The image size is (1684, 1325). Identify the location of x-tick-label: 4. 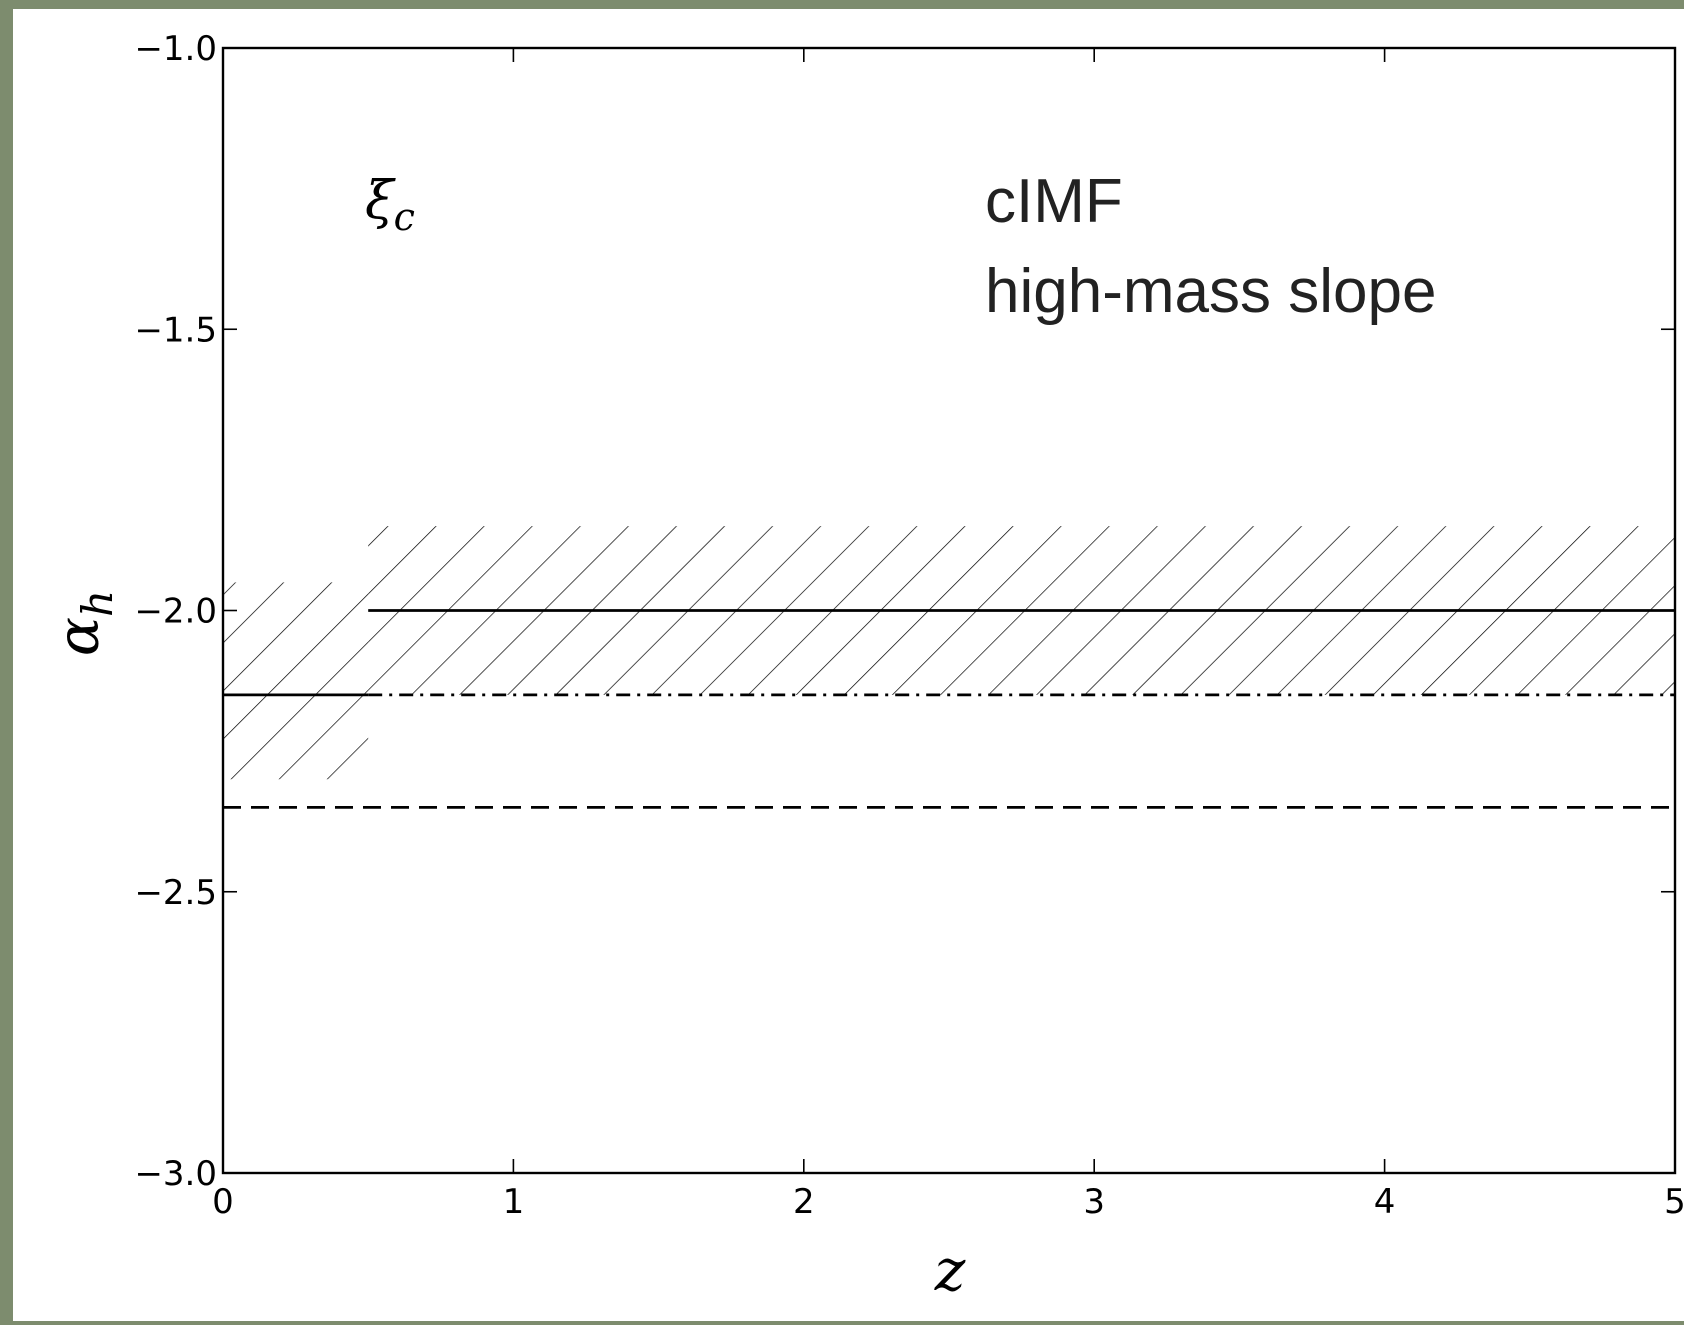
(1385, 1202).